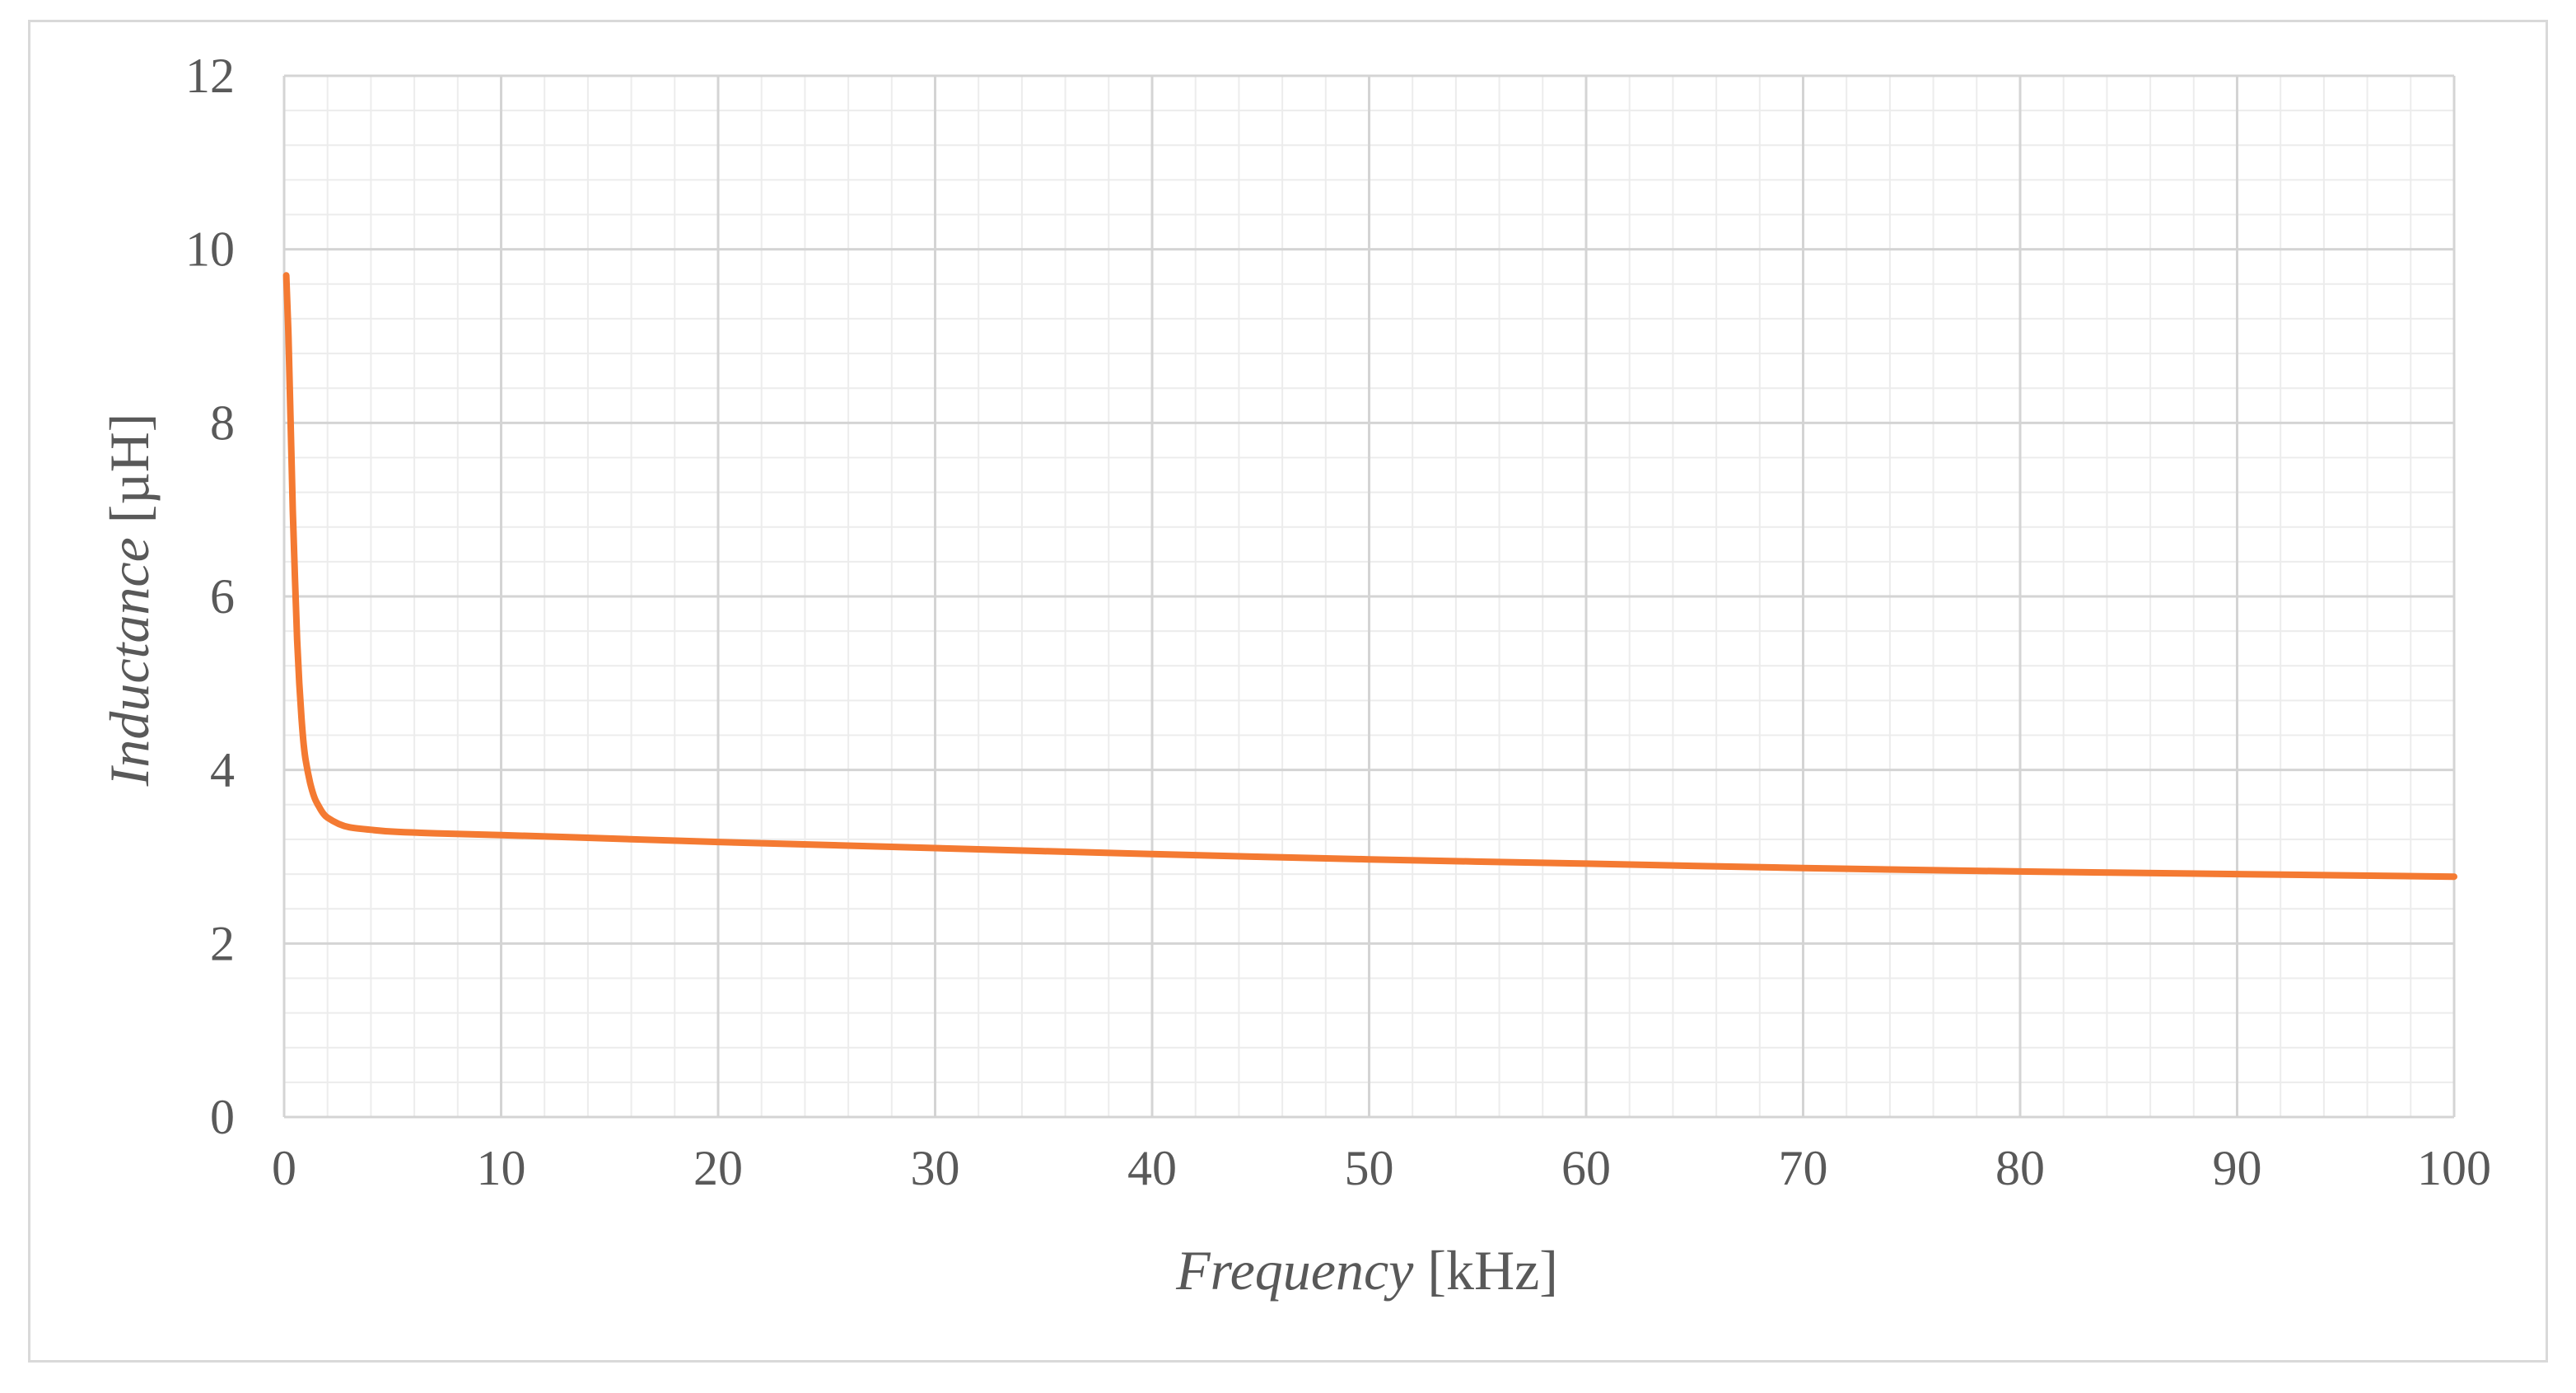  Describe the element at coordinates (129, 476) in the screenshot. I see `y-axis-title-unit: [µH]` at that location.